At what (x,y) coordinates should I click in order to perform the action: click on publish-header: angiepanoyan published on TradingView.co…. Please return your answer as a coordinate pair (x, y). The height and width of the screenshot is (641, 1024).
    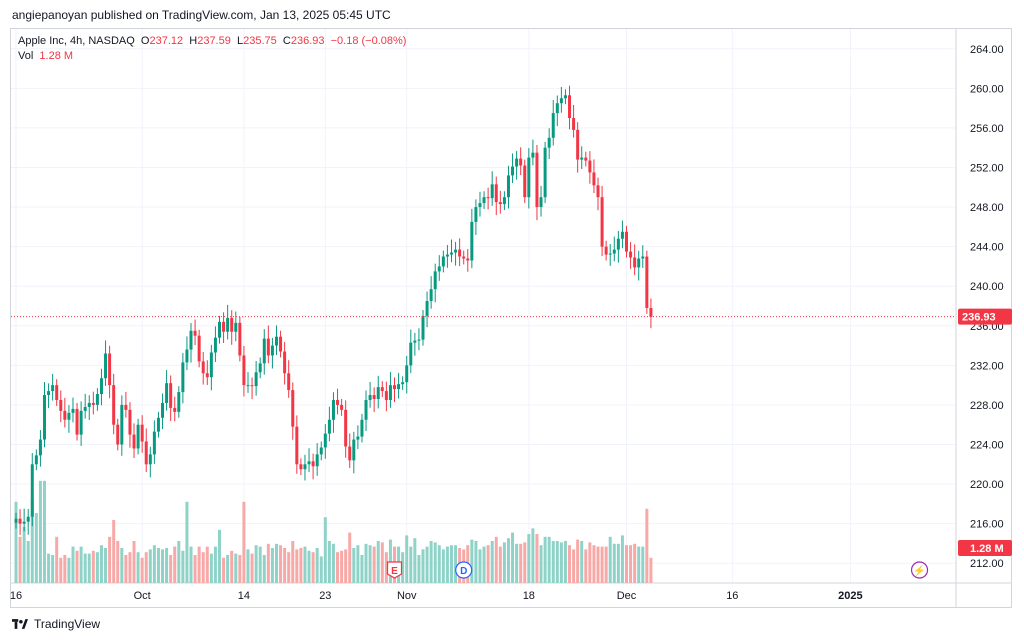
    Looking at the image, I should click on (201, 15).